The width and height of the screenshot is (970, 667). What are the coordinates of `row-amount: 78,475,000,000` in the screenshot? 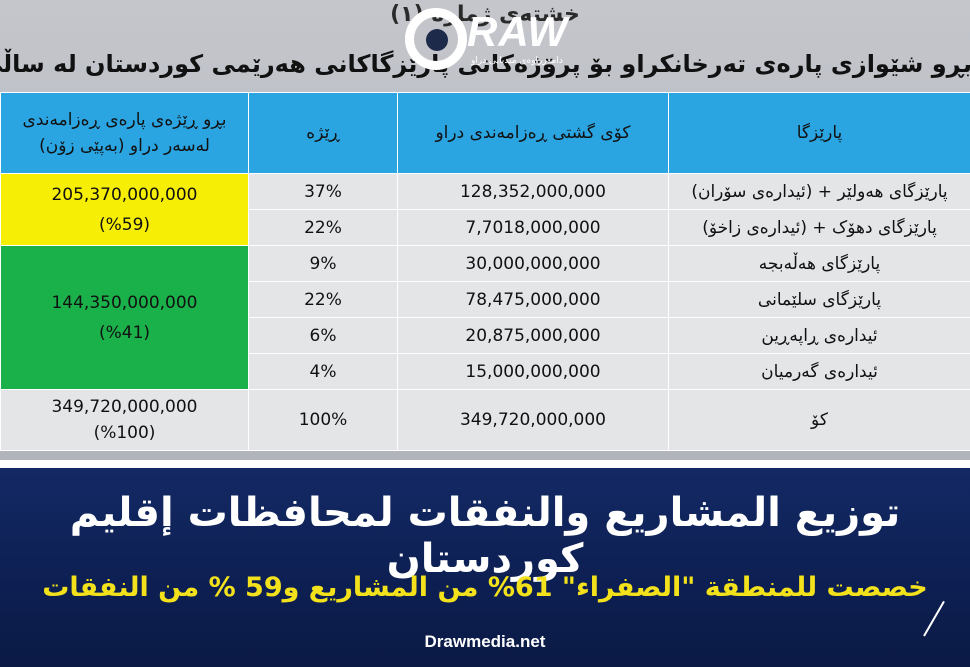 It's located at (533, 299).